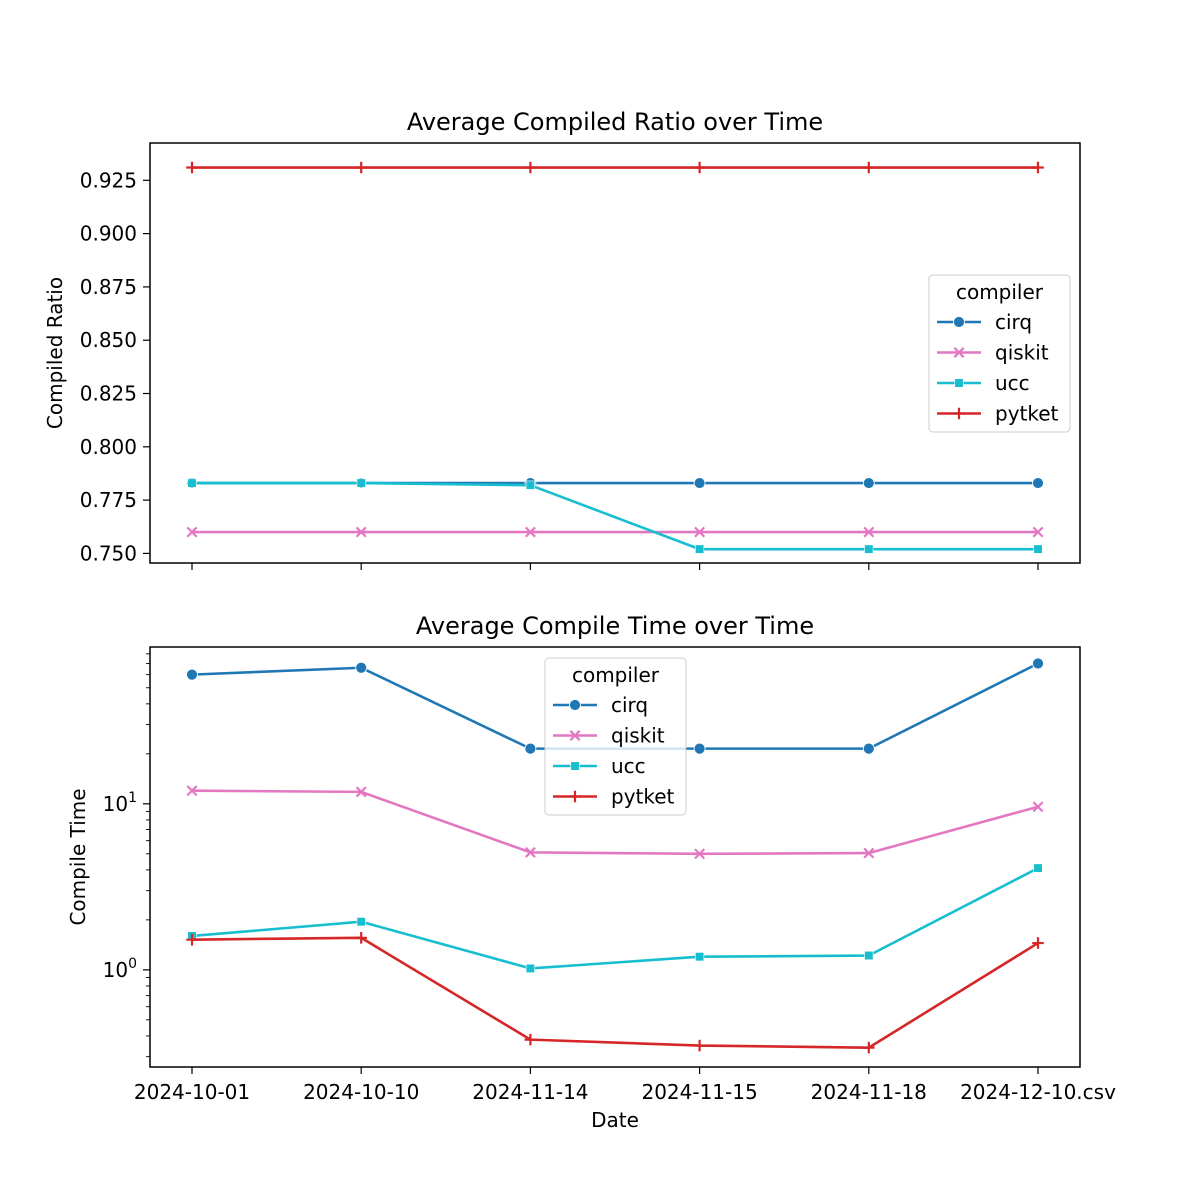 Image resolution: width=1200 pixels, height=1200 pixels. I want to click on series-qiskit, so click(615, 822).